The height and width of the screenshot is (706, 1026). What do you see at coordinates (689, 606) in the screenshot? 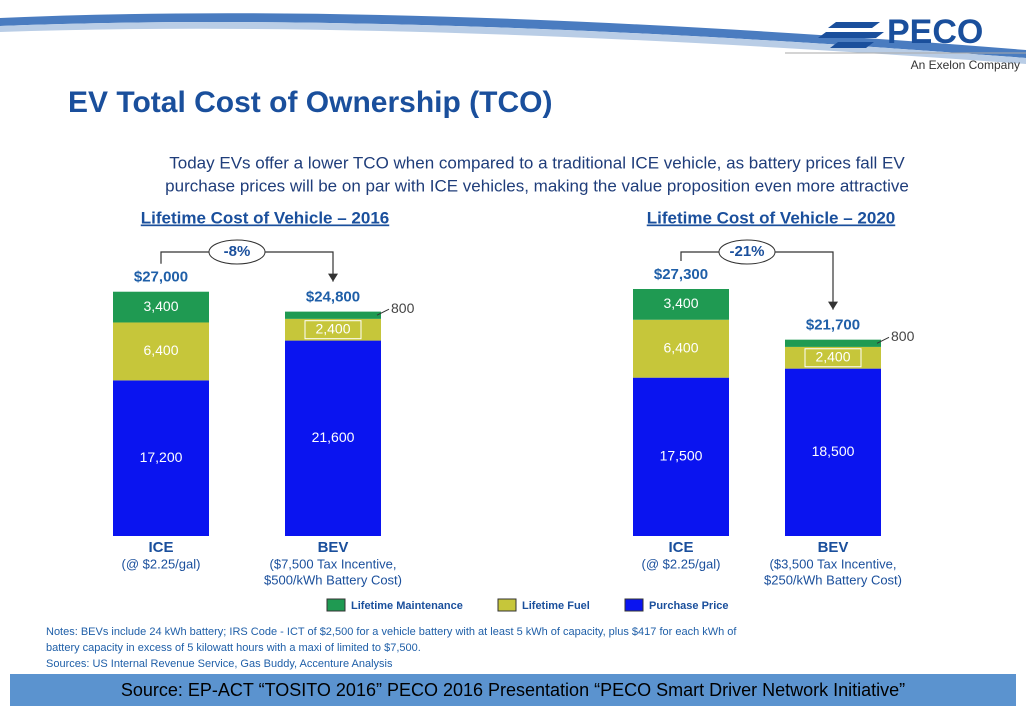
I see `legend-label: Purchase Price` at bounding box center [689, 606].